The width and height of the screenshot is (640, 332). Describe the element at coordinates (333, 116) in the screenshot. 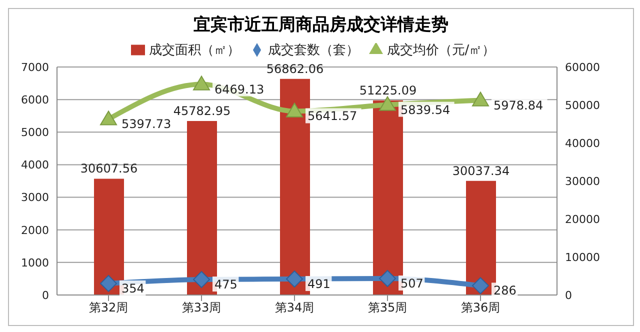

I see `data-label: 5641.57` at that location.